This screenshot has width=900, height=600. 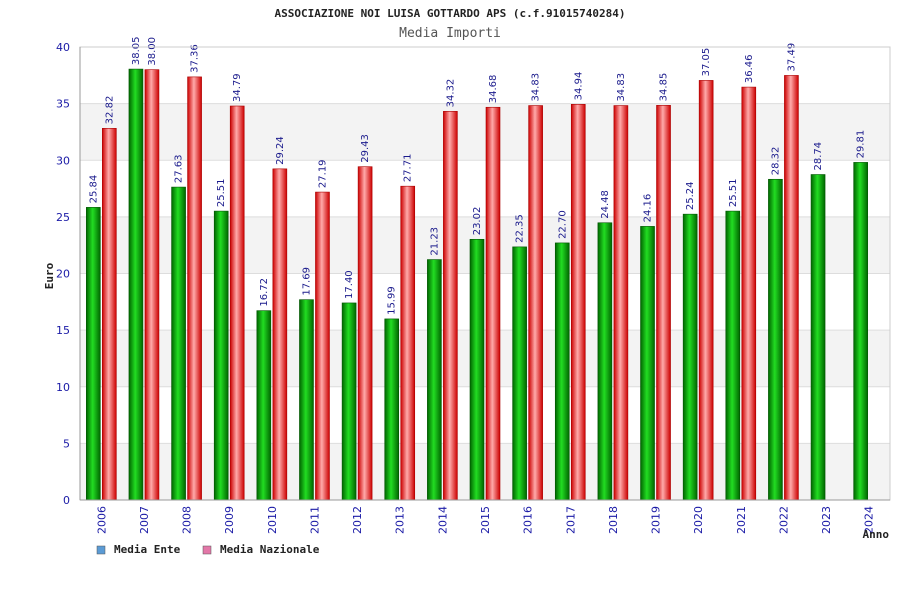 I want to click on data-label: 22.70, so click(x=562, y=224).